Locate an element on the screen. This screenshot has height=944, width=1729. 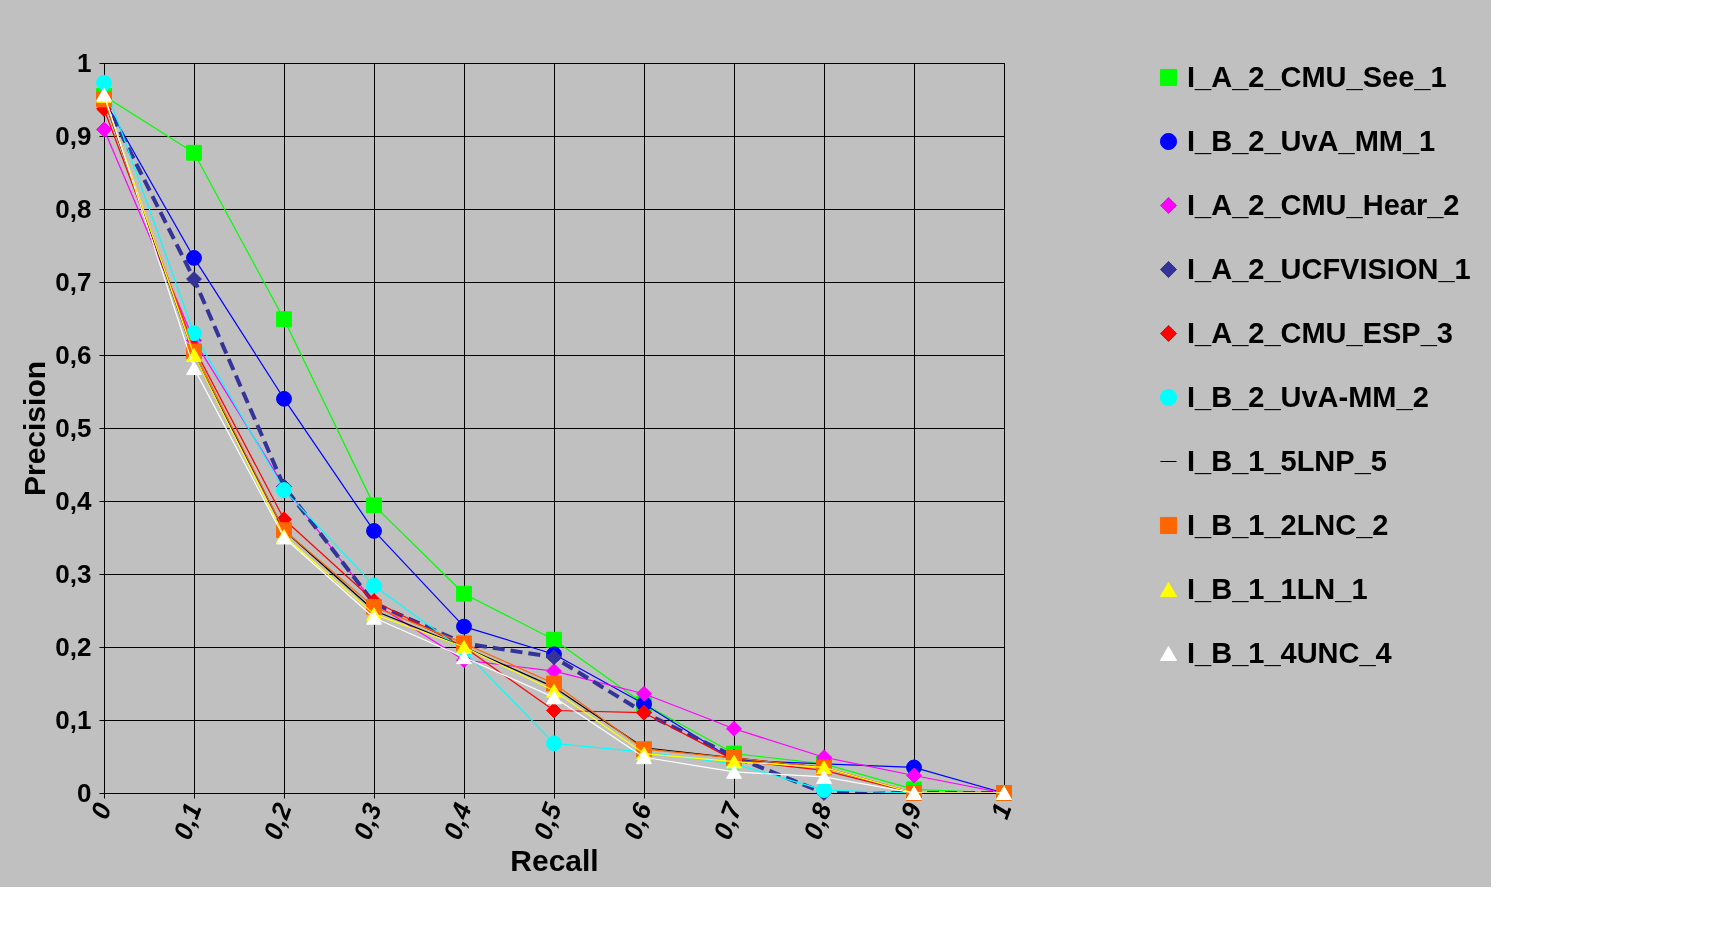
legend-label: I_A_2_CMU_Hear_2 is located at coordinates (1323, 204).